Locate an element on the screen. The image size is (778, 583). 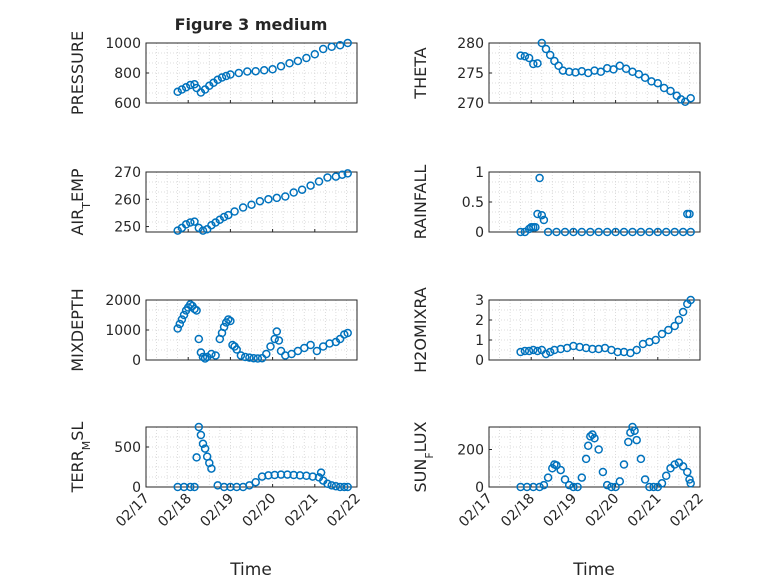
y-axis-label: THETA is located at coordinates (420, 73).